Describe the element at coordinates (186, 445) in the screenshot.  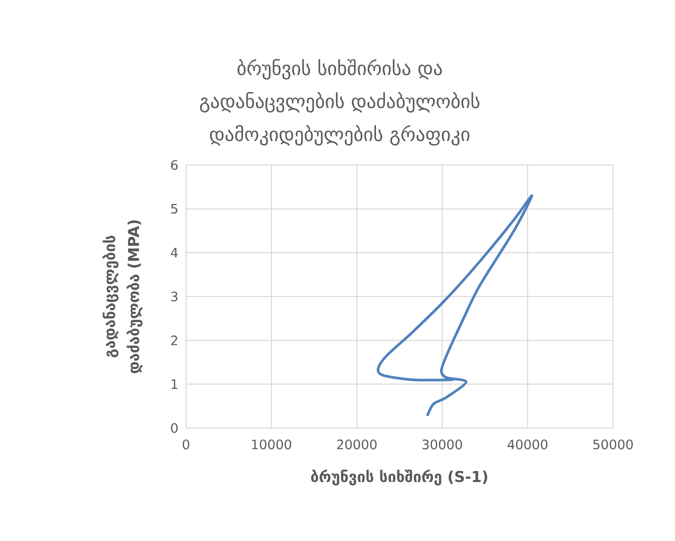
I see `x-tick-label: 0` at that location.